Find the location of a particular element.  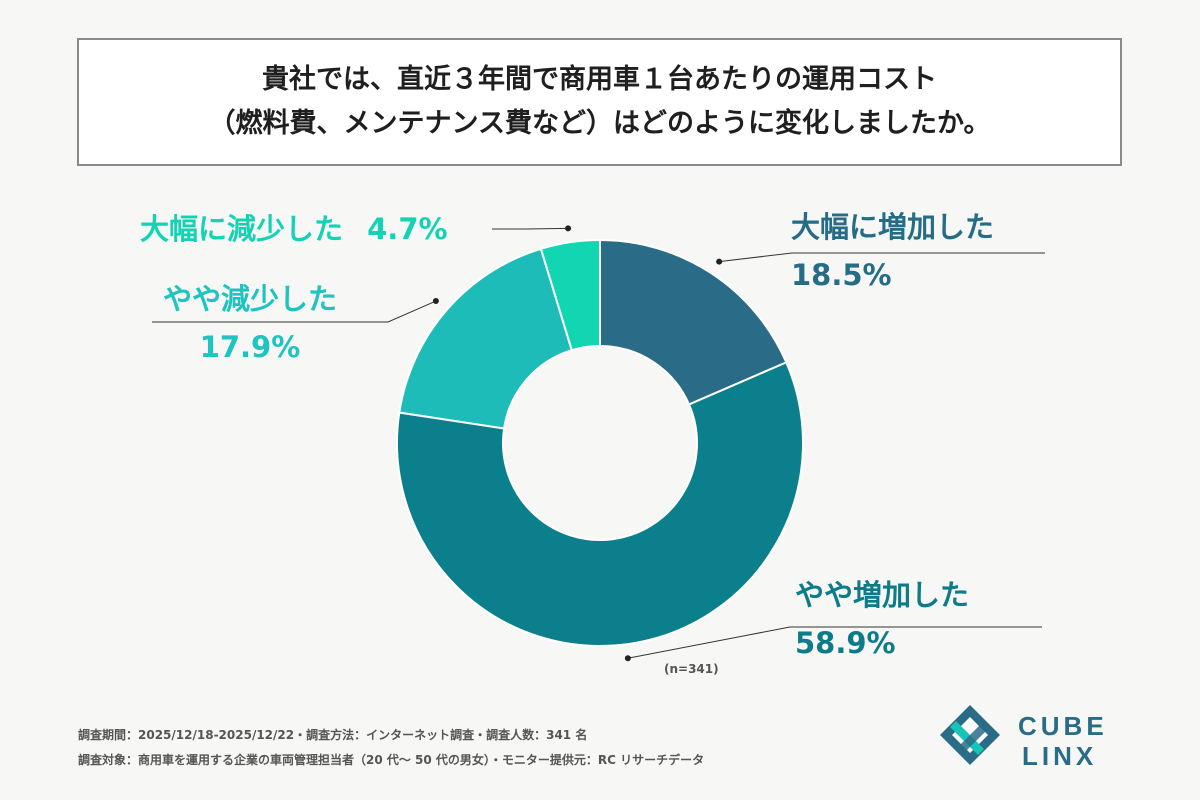

slice-slight-increase is located at coordinates (600, 504).